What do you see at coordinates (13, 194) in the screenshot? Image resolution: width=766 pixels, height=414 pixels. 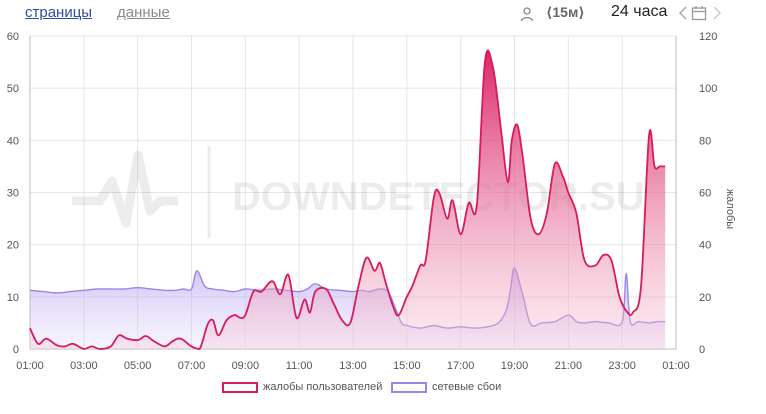 I see `y-left-tick-label: 30` at bounding box center [13, 194].